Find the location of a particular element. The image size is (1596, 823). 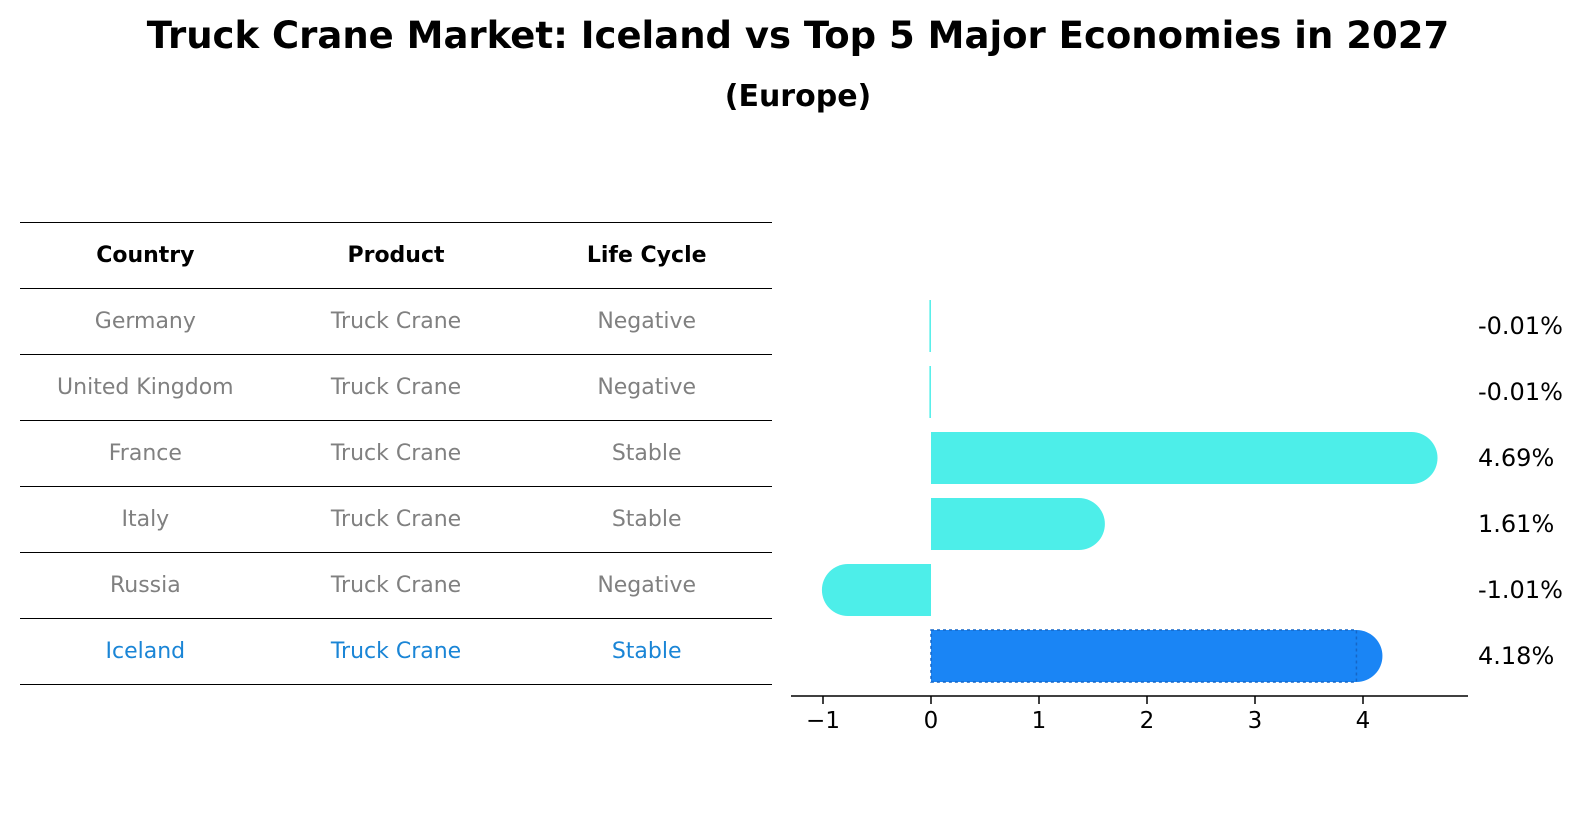

bar-highlight is located at coordinates (1157, 656).